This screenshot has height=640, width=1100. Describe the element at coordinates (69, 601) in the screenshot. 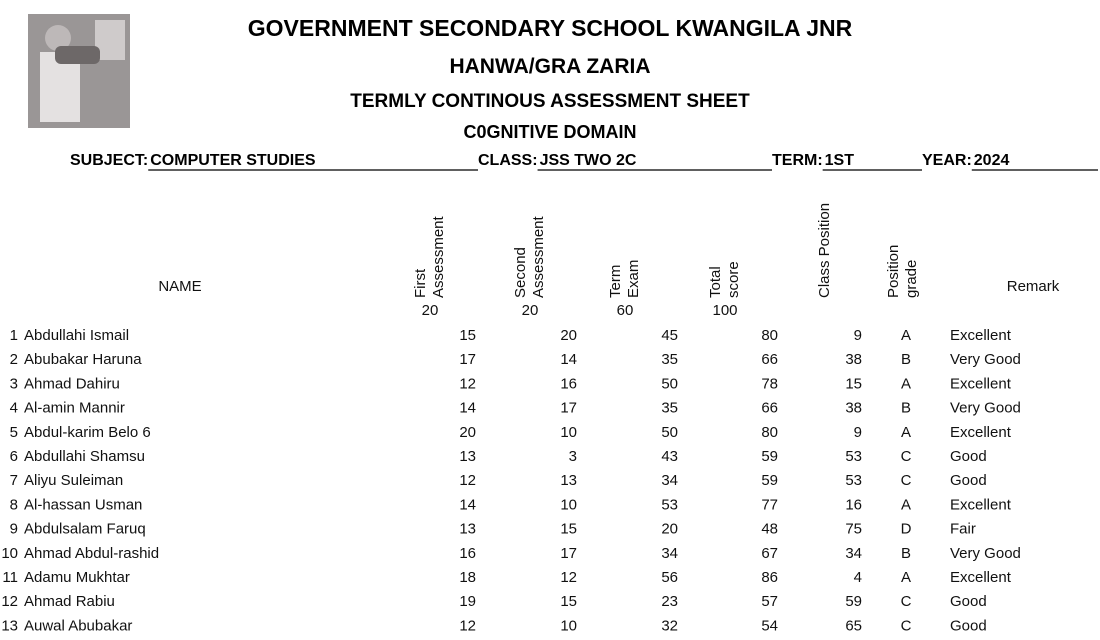

I see `student-name: Ahmad Rabiu` at that location.